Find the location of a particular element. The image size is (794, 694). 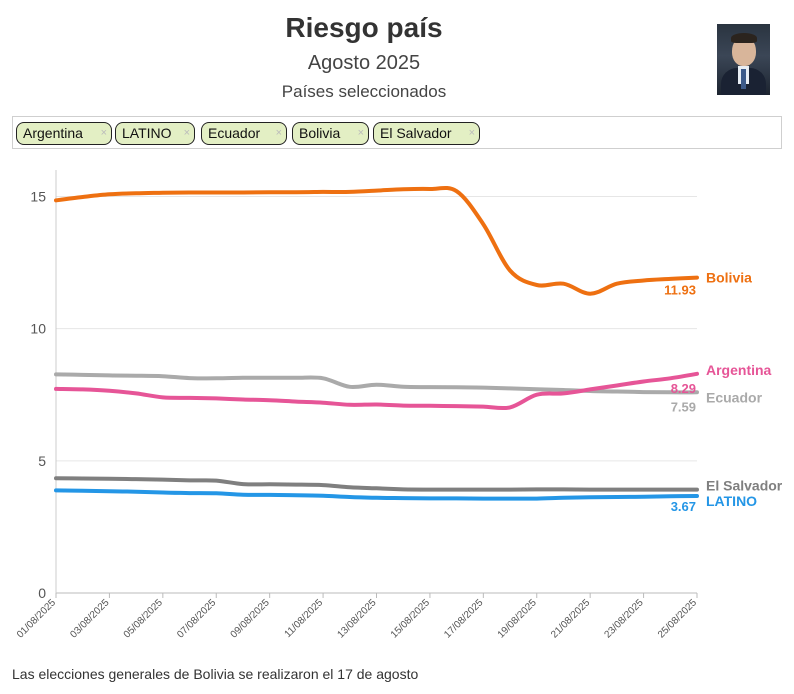

chip-label: Ecuador is located at coordinates (234, 133).